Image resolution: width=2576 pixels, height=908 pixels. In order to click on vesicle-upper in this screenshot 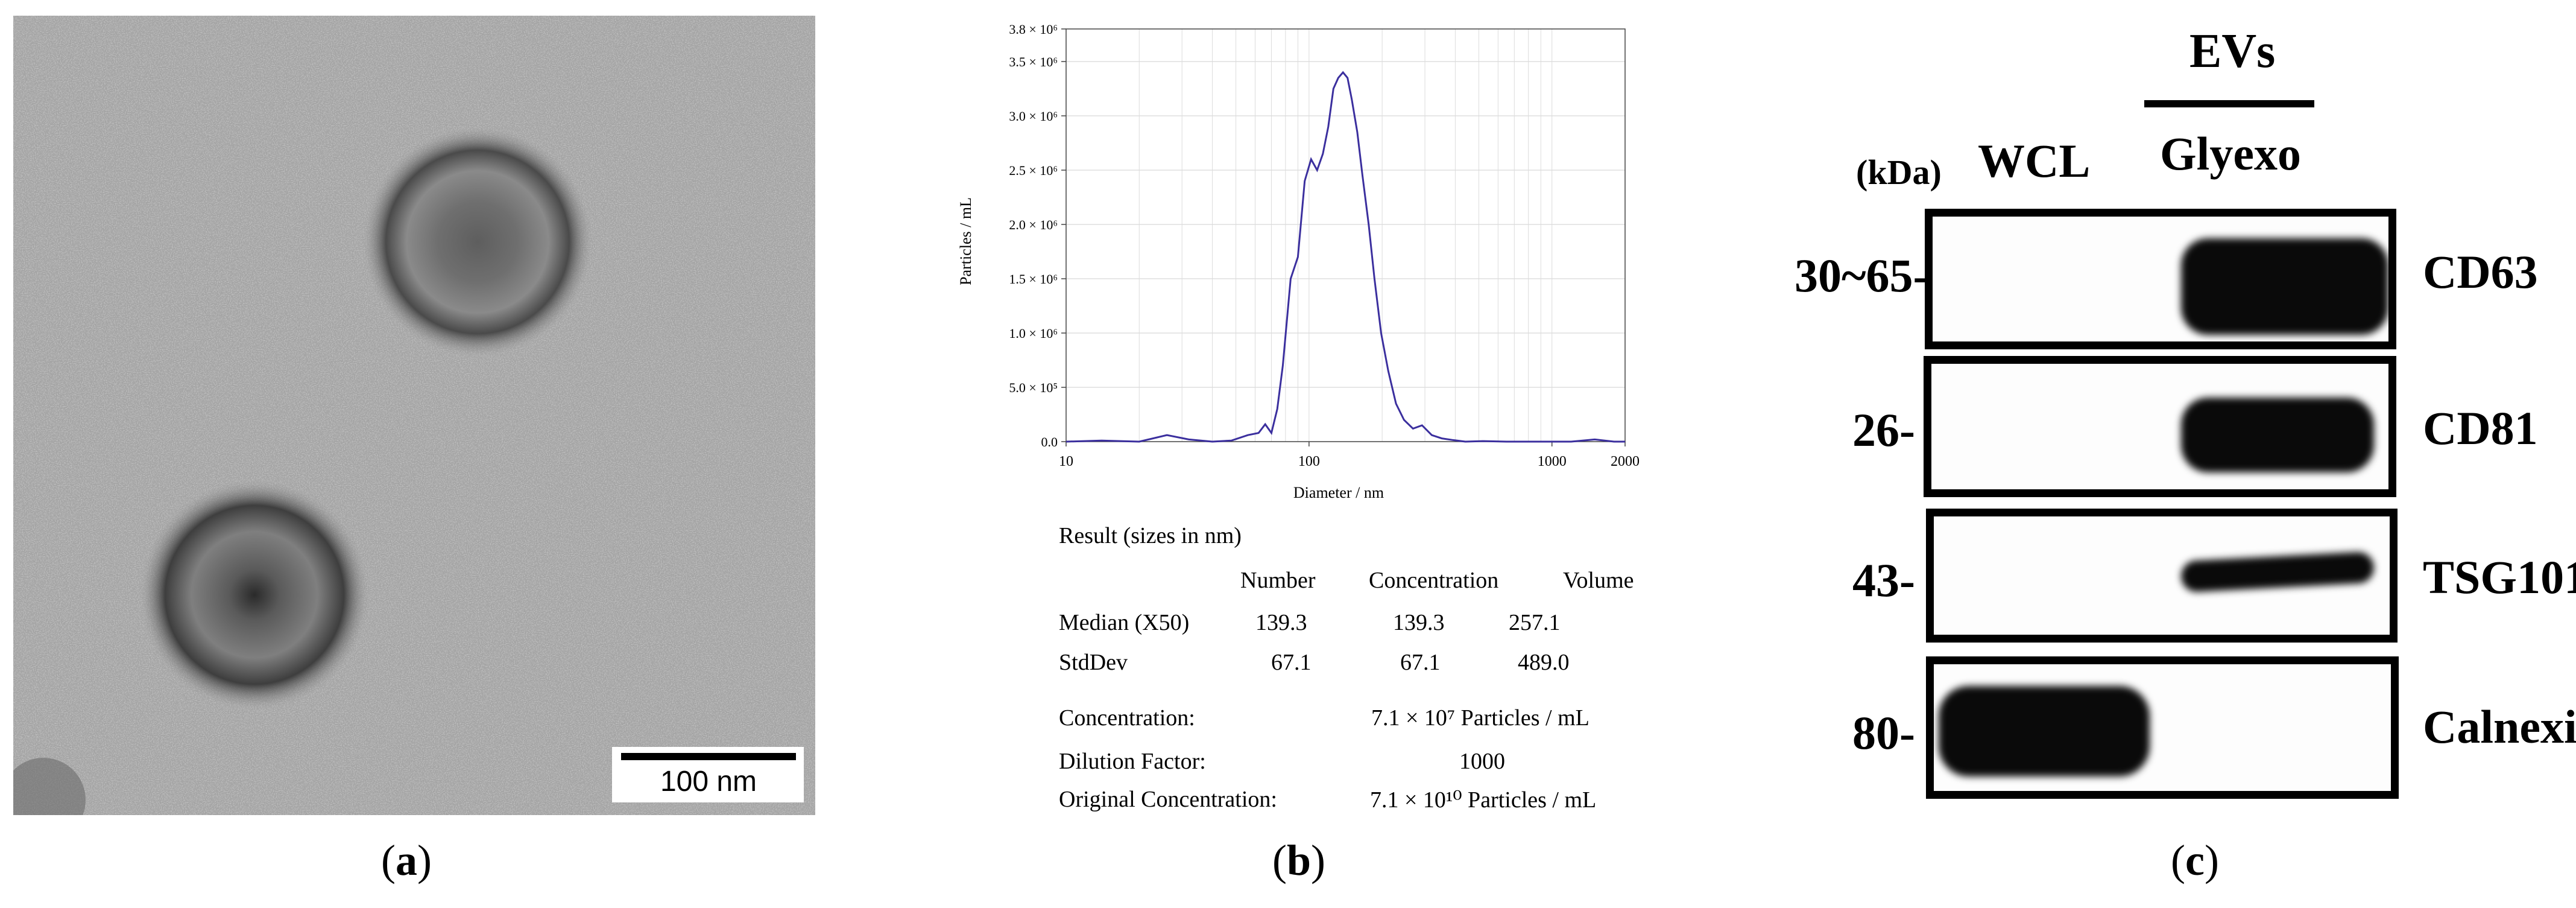, I will do `click(477, 242)`.